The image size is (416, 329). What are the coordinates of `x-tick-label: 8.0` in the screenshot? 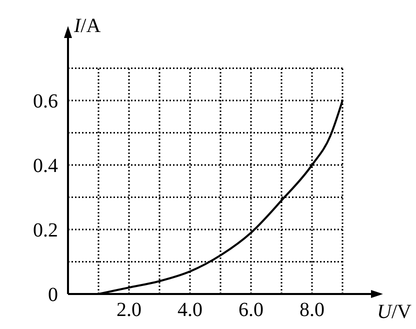 It's located at (312, 310).